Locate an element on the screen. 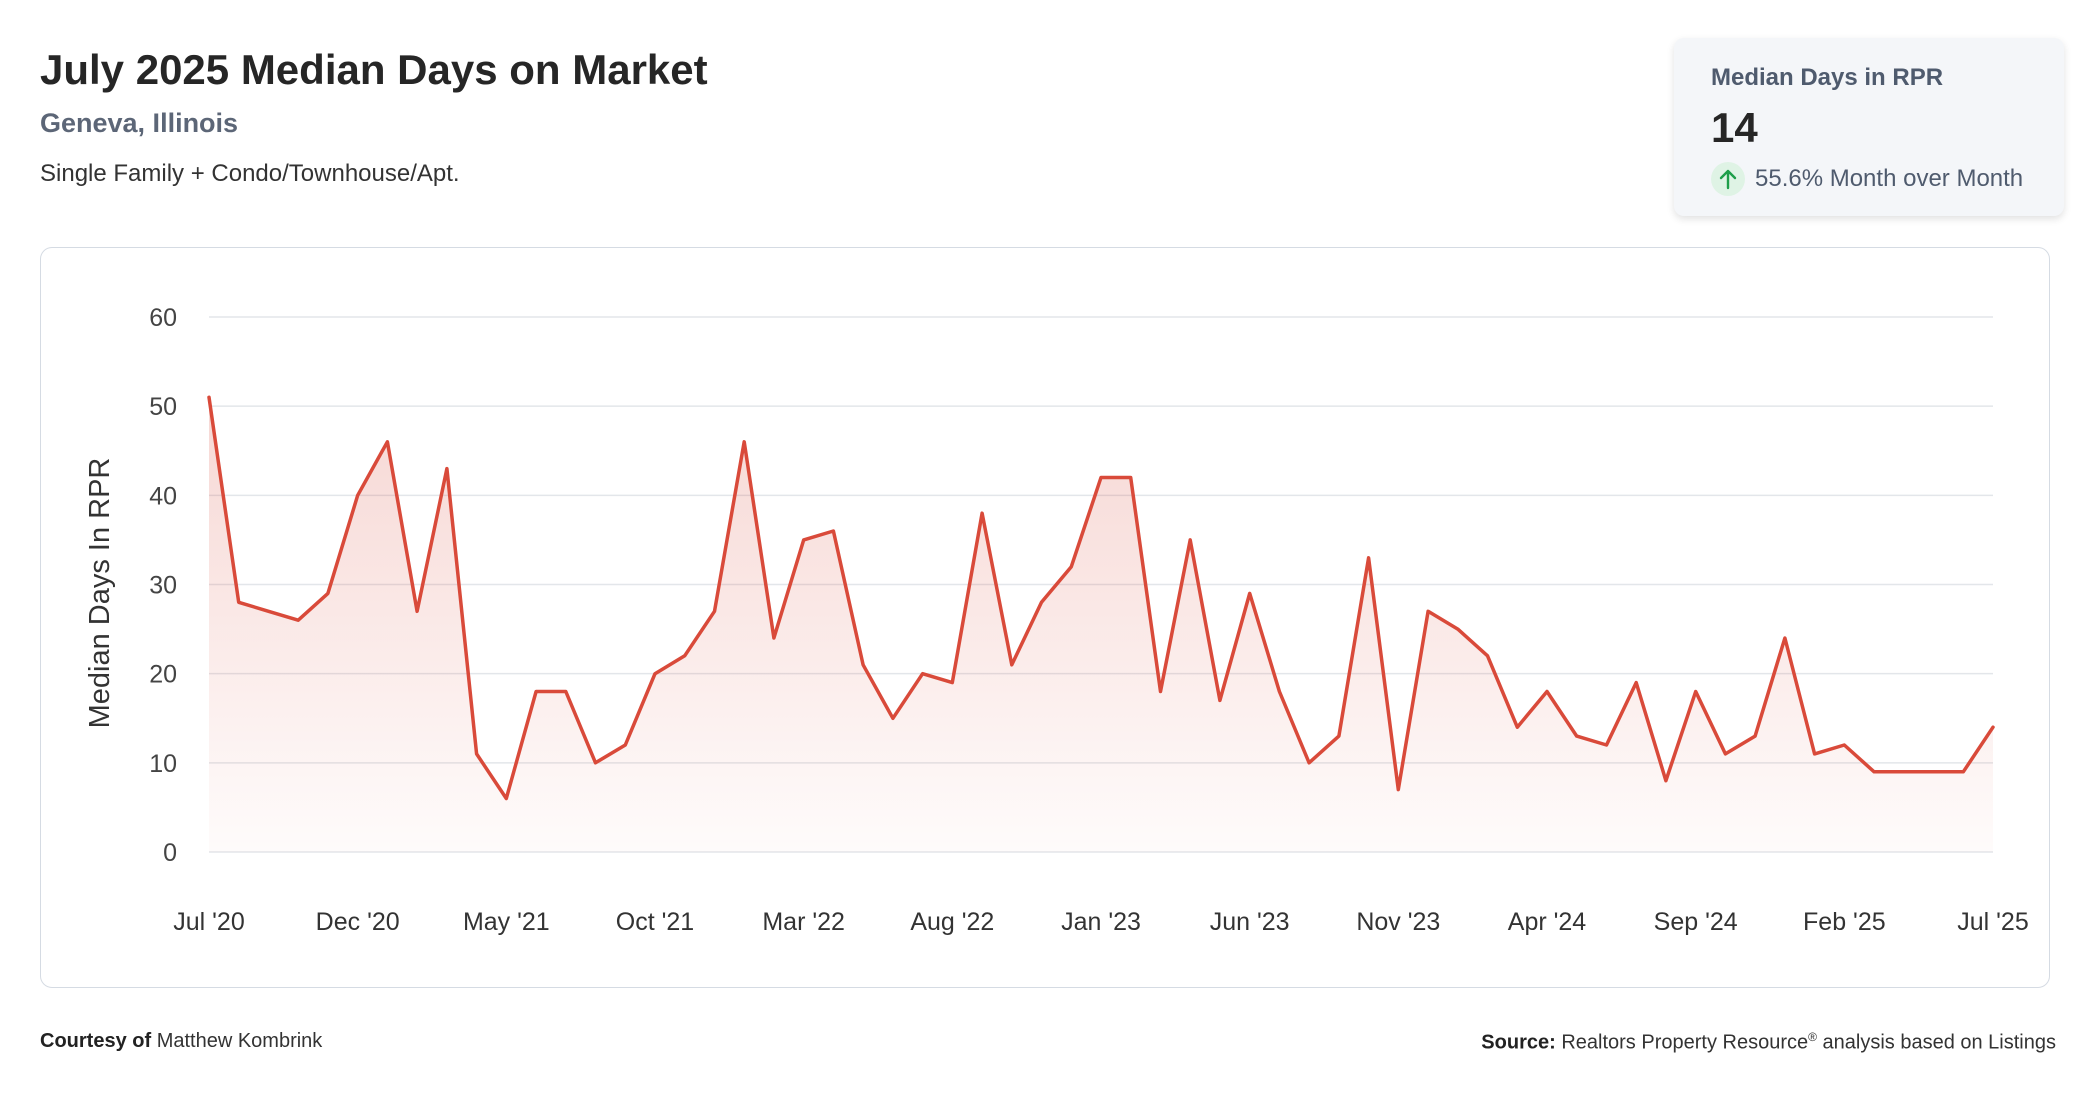  y-tick-label: 20 is located at coordinates (163, 675).